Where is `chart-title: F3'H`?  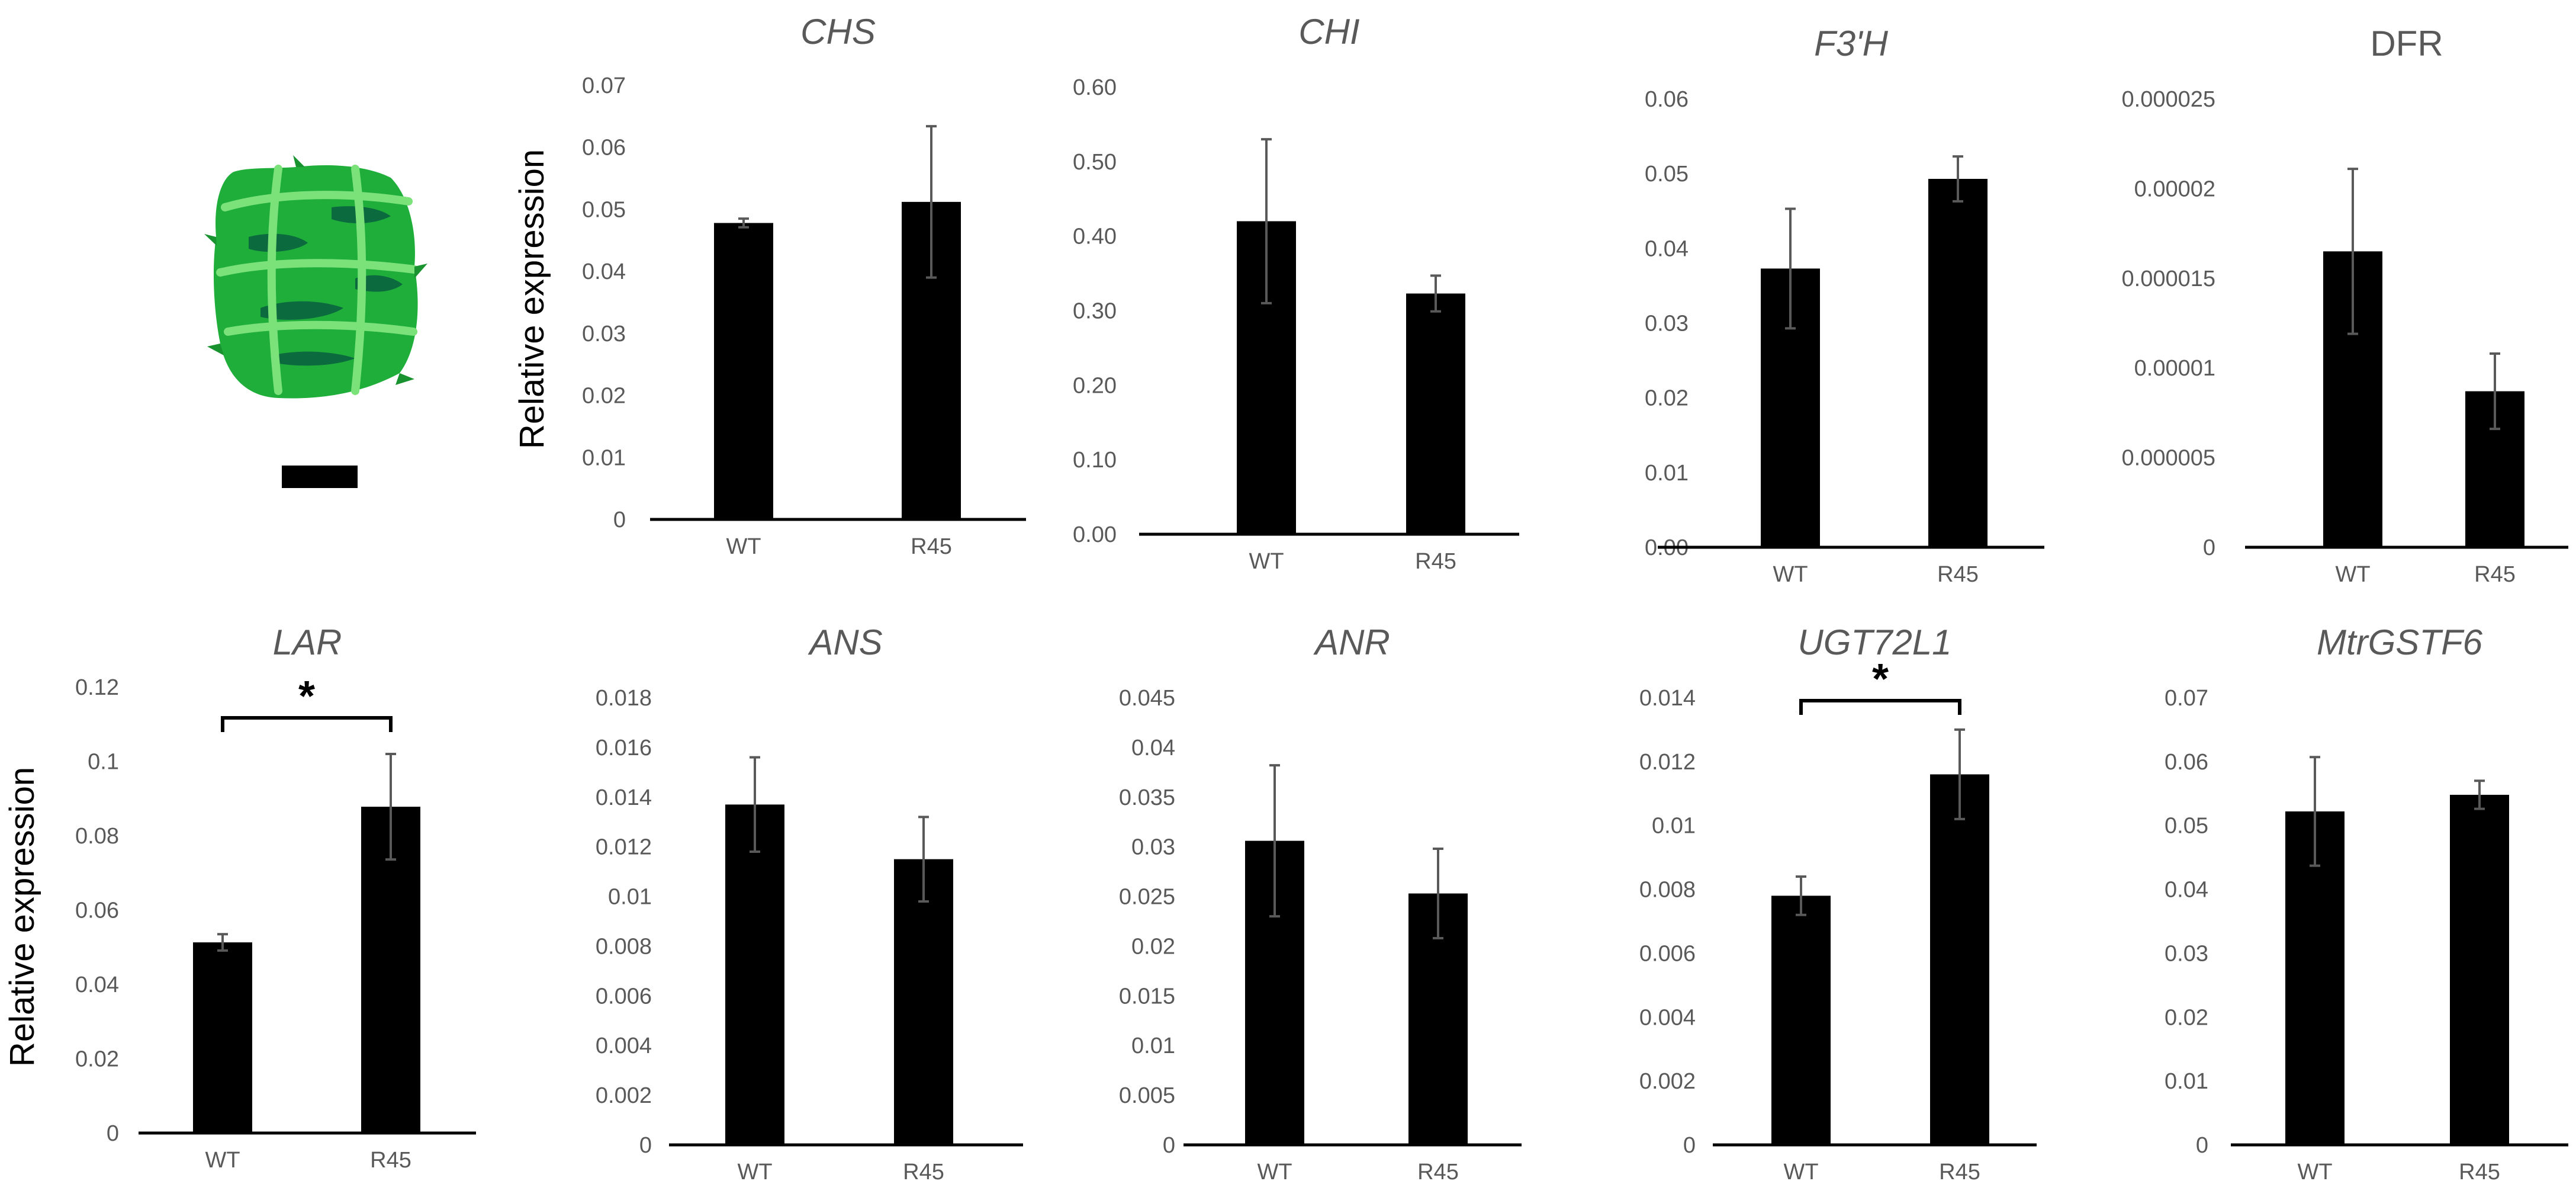
chart-title: F3'H is located at coordinates (1851, 43).